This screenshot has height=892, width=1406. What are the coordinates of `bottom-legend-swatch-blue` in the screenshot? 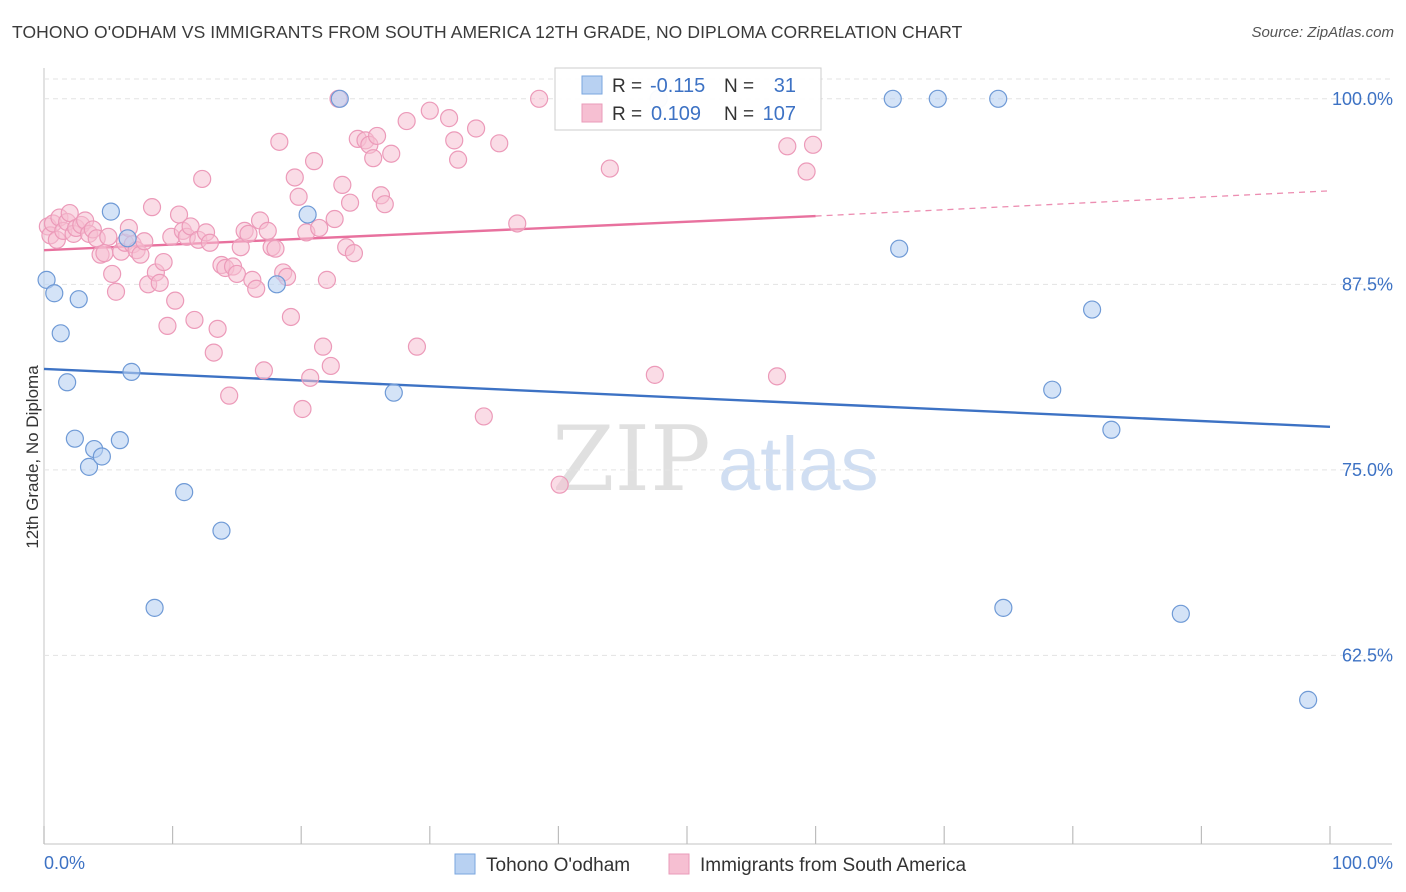 It's located at (465, 864).